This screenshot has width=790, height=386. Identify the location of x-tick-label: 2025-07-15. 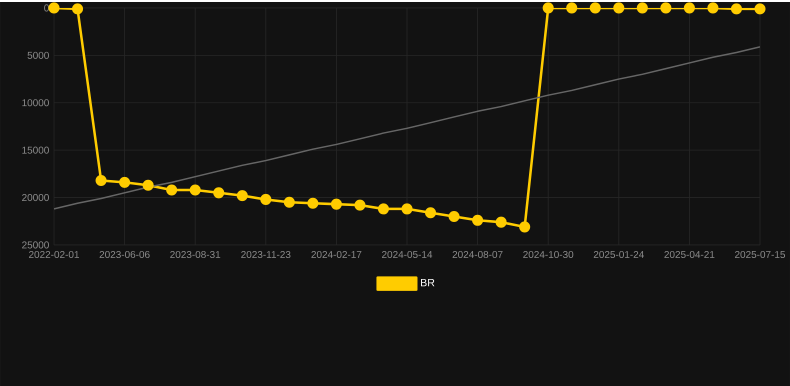
(760, 254).